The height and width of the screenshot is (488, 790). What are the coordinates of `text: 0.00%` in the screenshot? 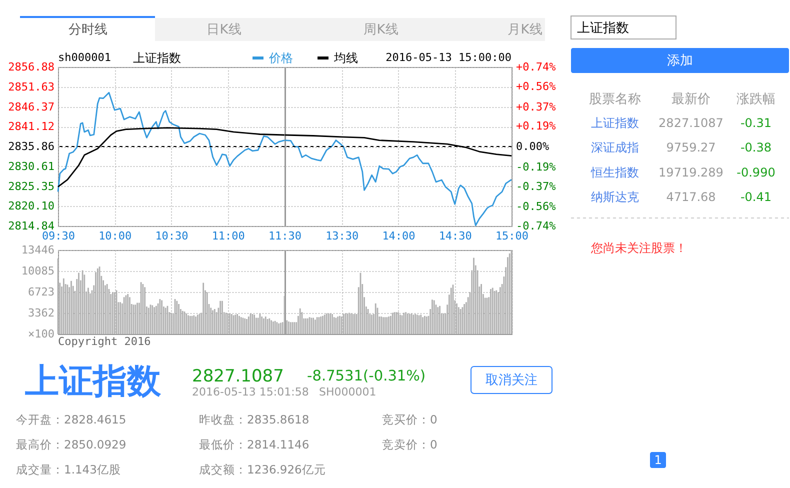 It's located at (533, 146).